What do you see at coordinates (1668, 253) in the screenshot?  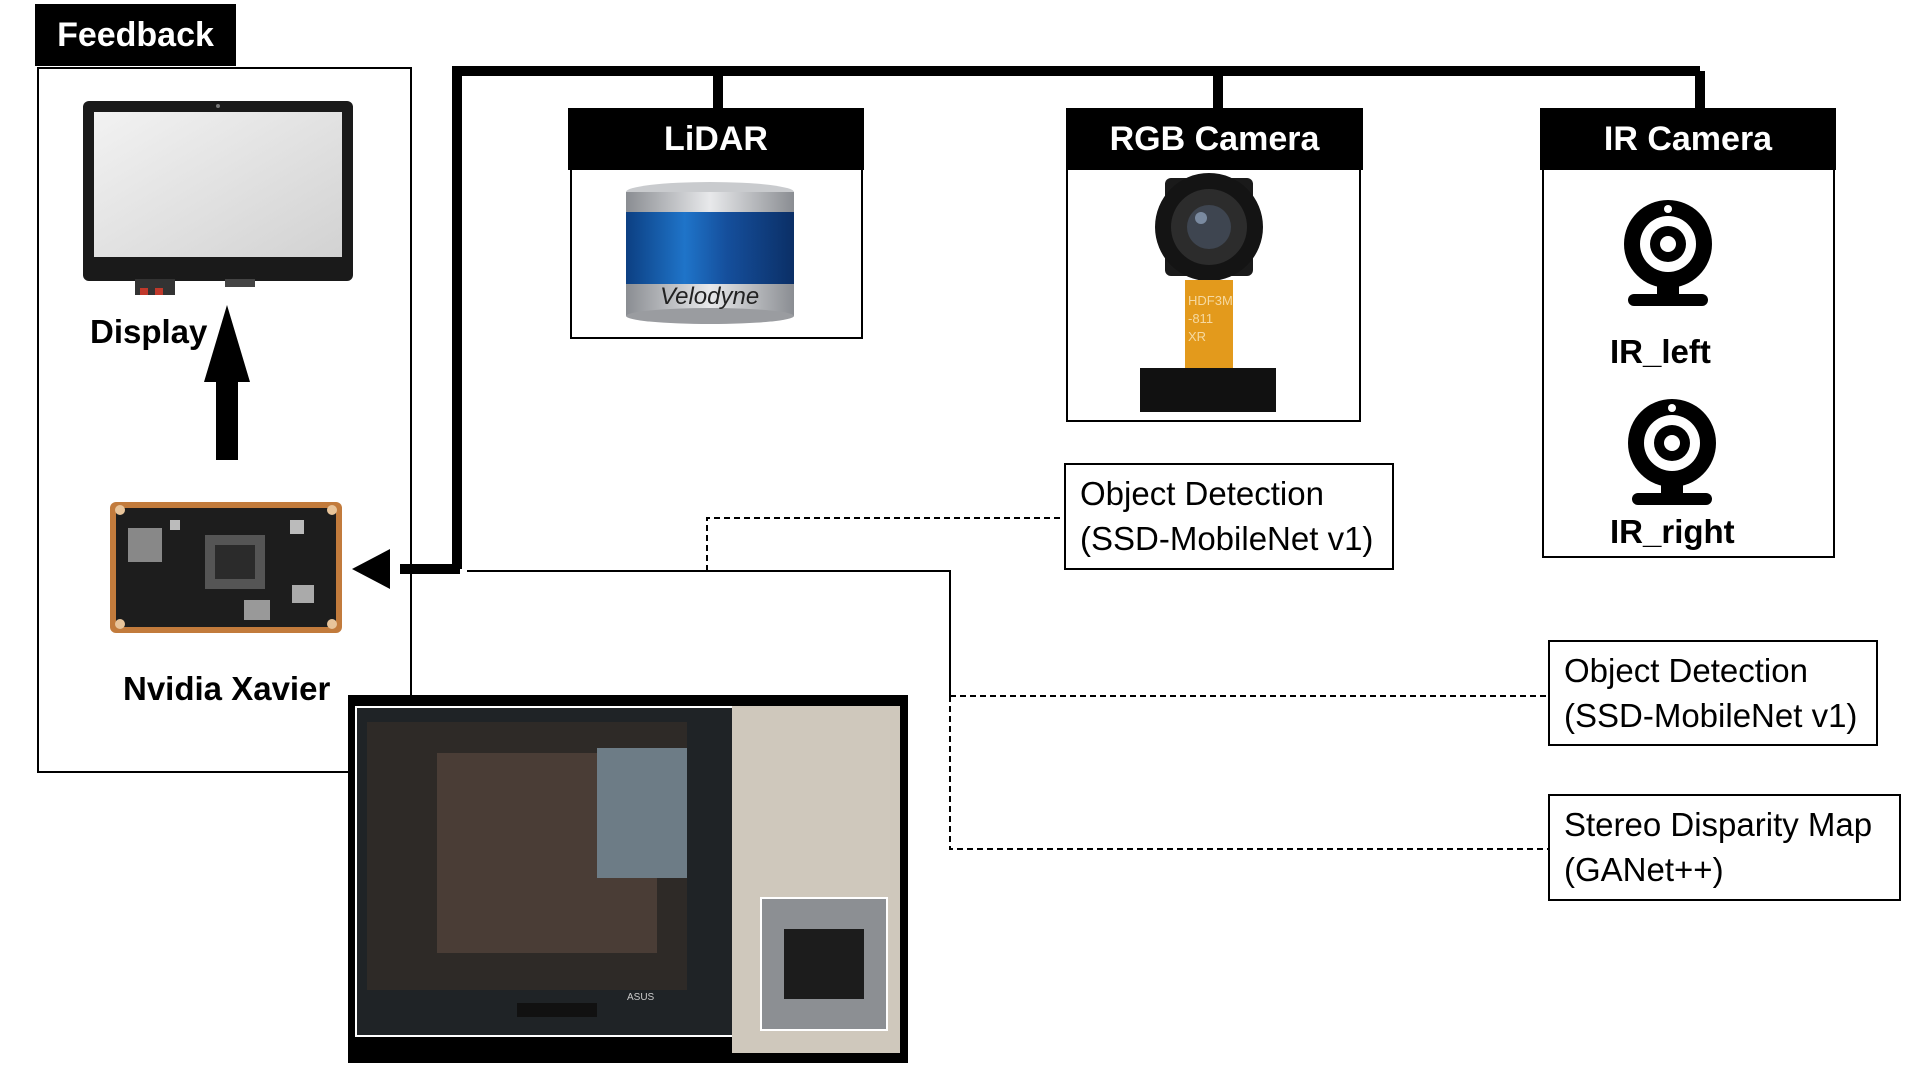 I see `ir-left-icon` at bounding box center [1668, 253].